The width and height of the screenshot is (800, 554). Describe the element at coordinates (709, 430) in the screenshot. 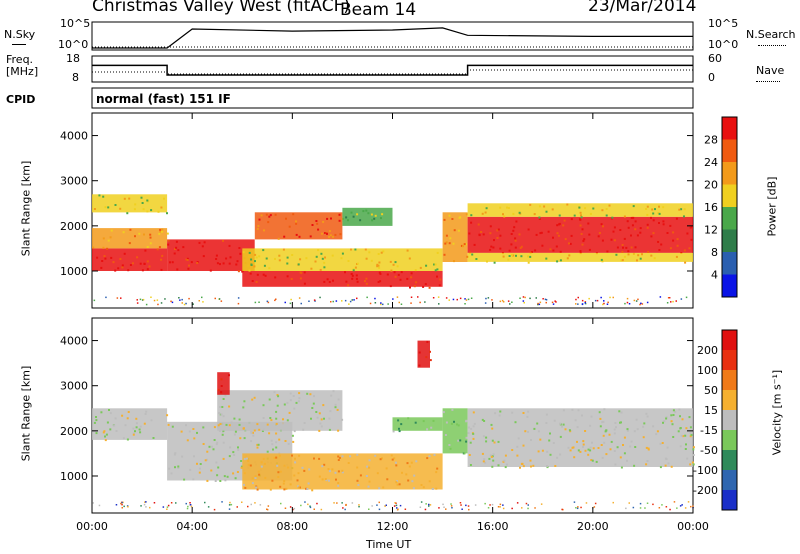

I see `colorbar-tick-label: -15` at that location.